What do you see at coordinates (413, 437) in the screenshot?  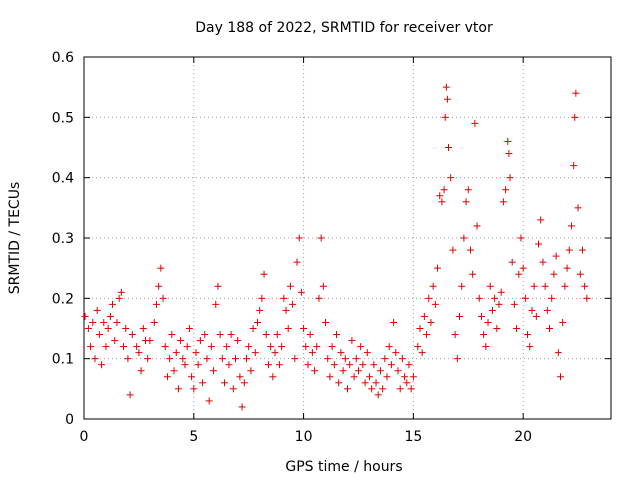 I see `x-tick-label: 15` at bounding box center [413, 437].